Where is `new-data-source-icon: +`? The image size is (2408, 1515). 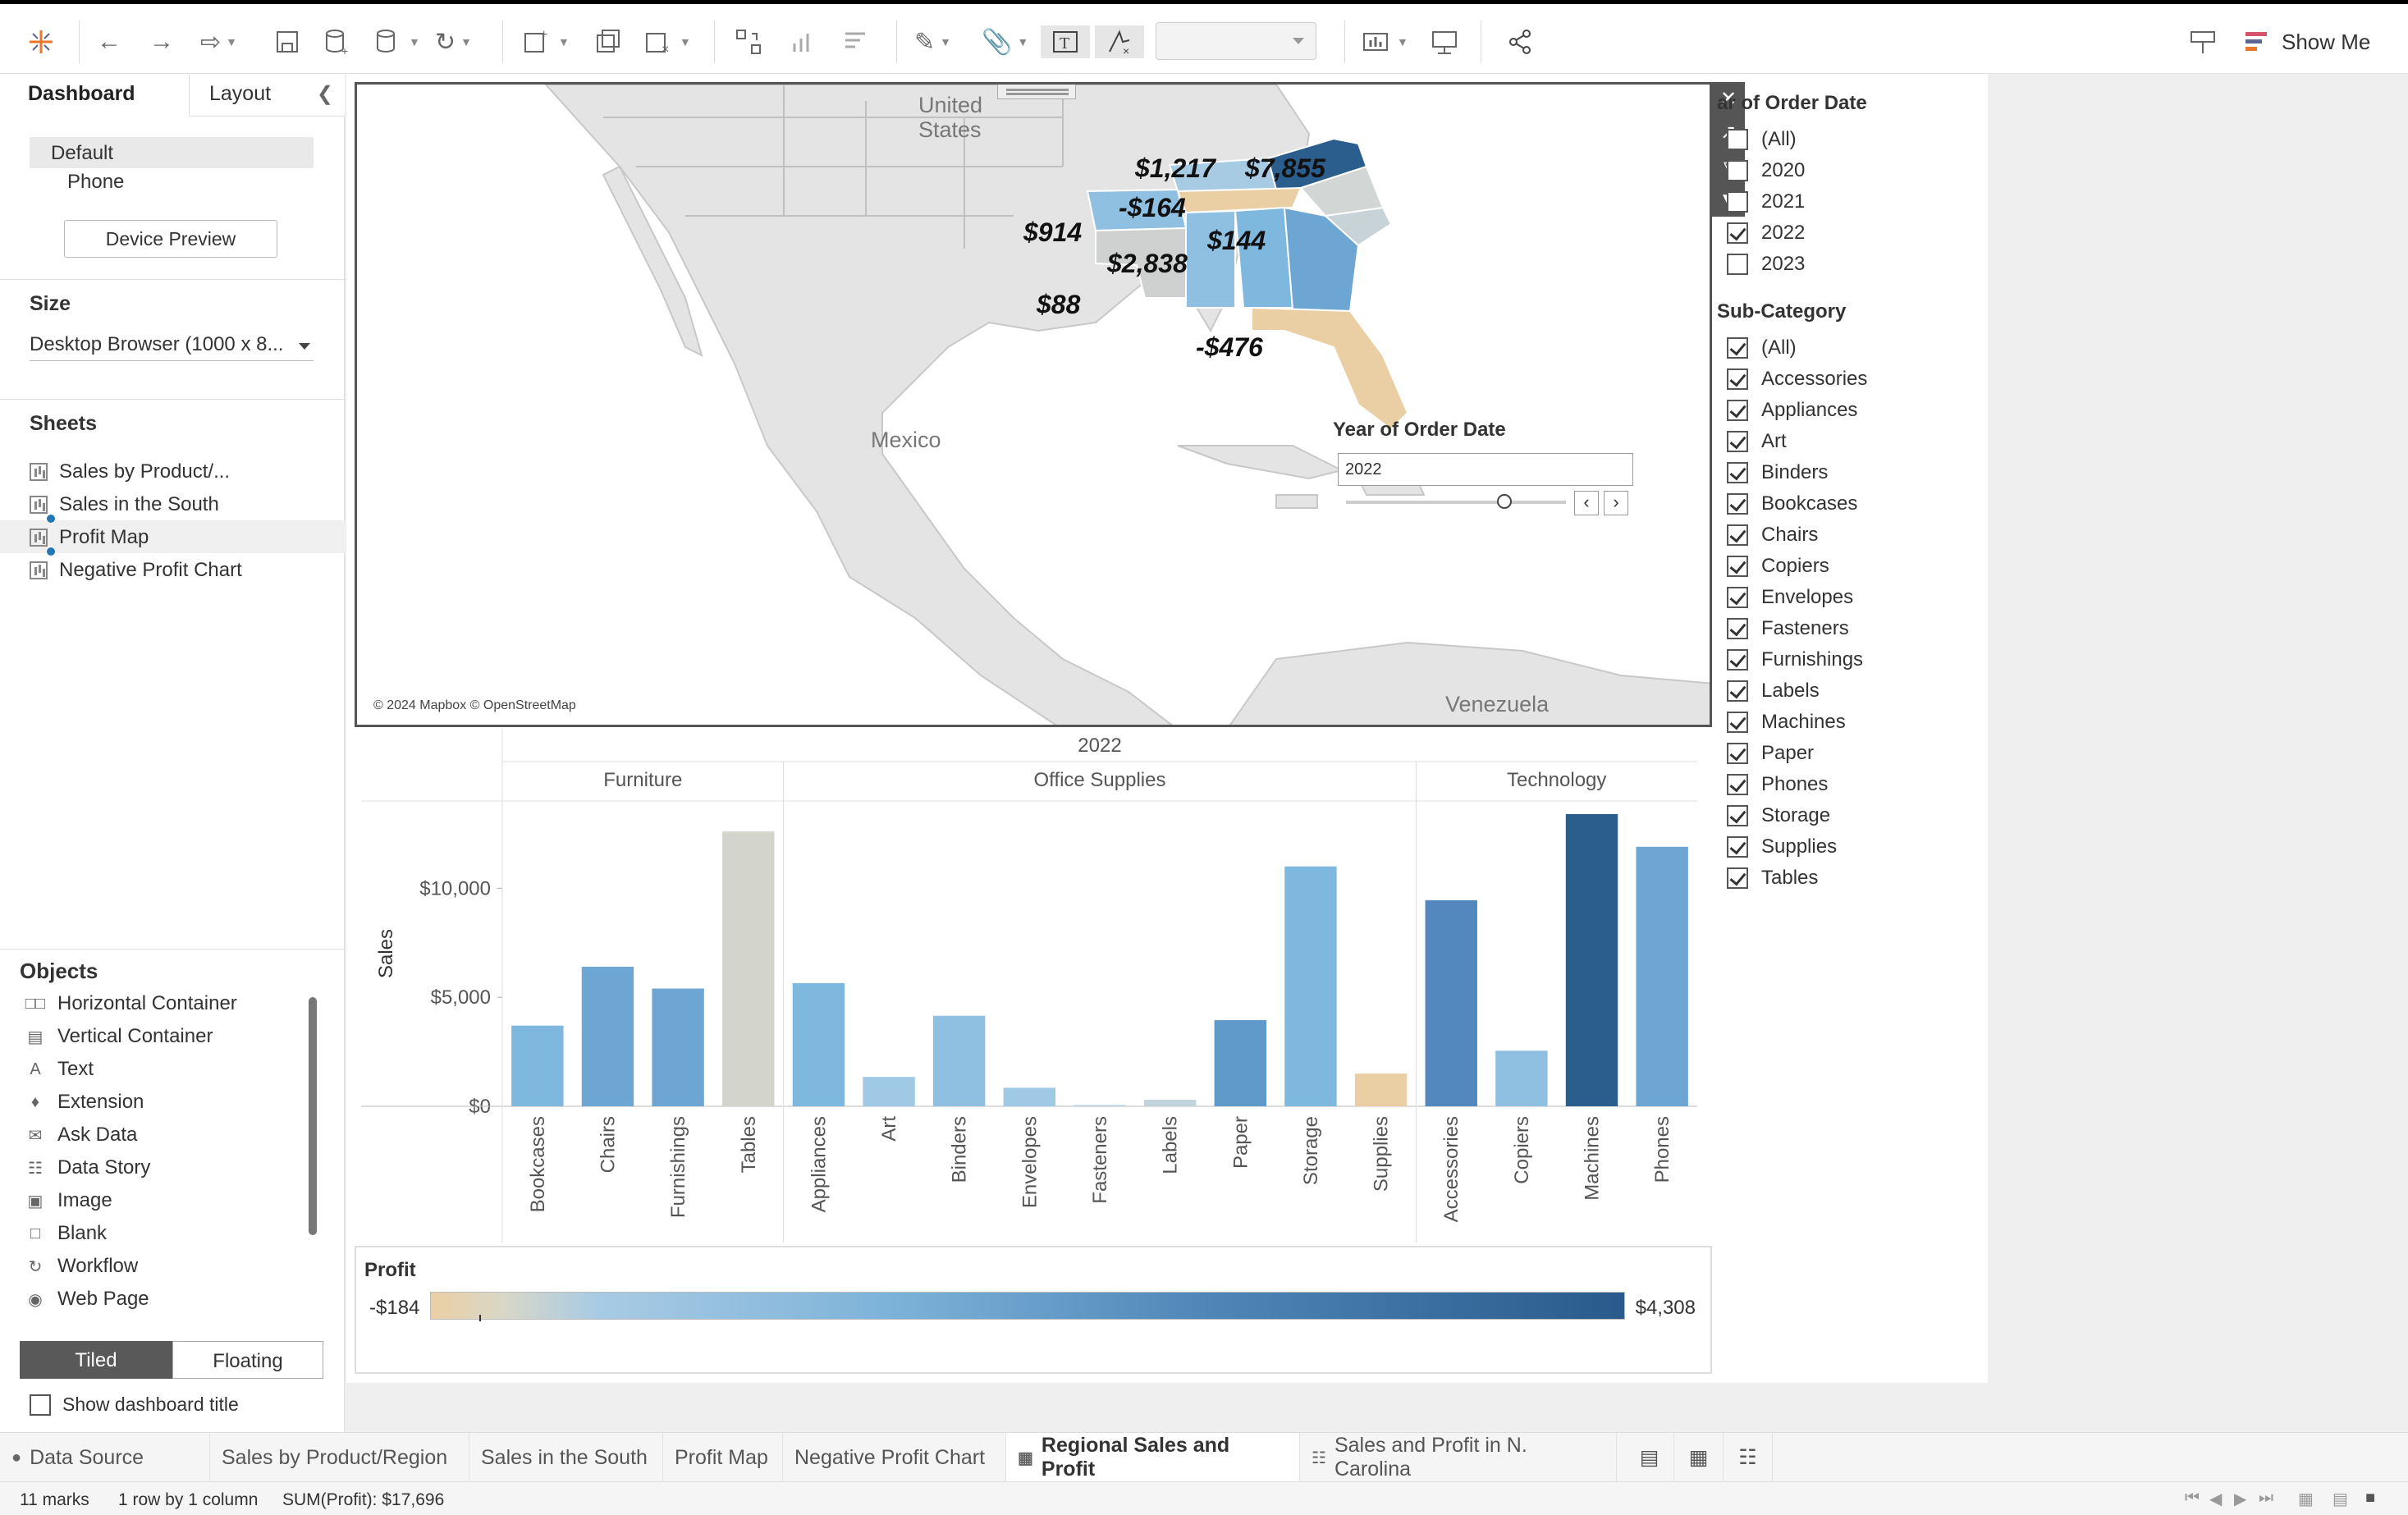 new-data-source-icon: + is located at coordinates (336, 41).